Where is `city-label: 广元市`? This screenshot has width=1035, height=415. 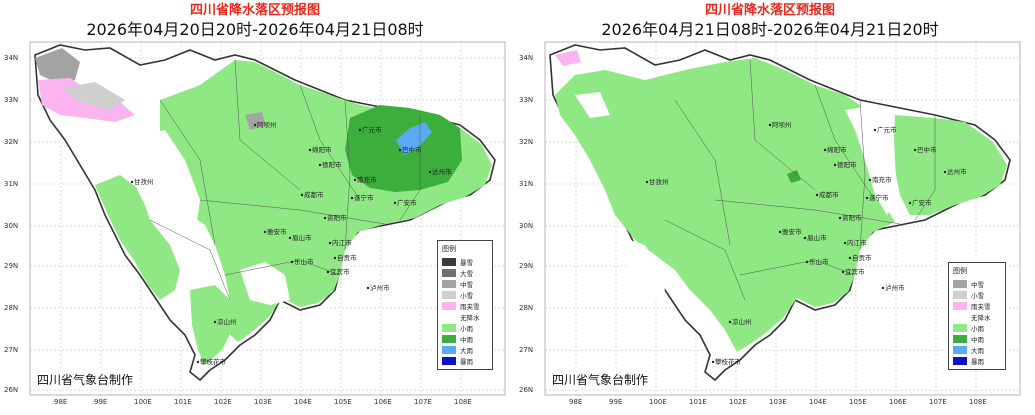 city-label: 广元市 is located at coordinates (887, 129).